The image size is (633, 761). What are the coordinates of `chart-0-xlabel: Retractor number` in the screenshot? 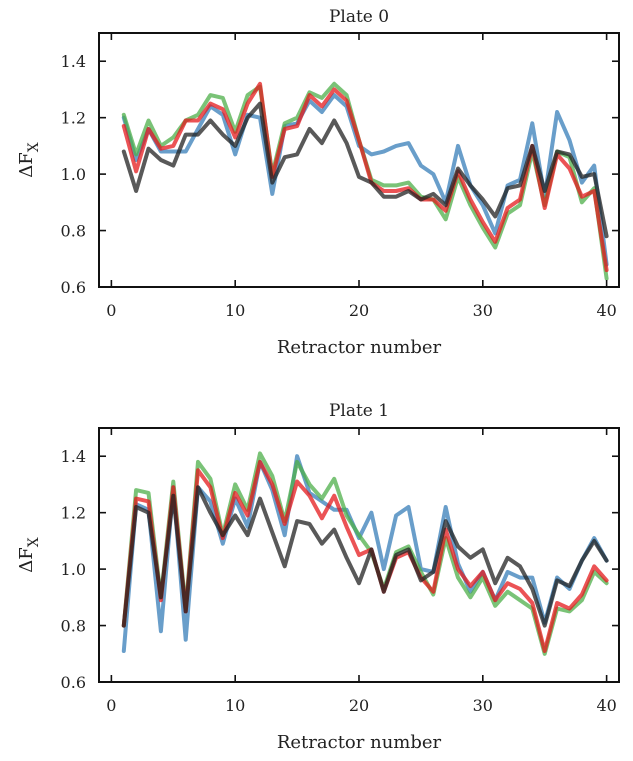 It's located at (359, 347).